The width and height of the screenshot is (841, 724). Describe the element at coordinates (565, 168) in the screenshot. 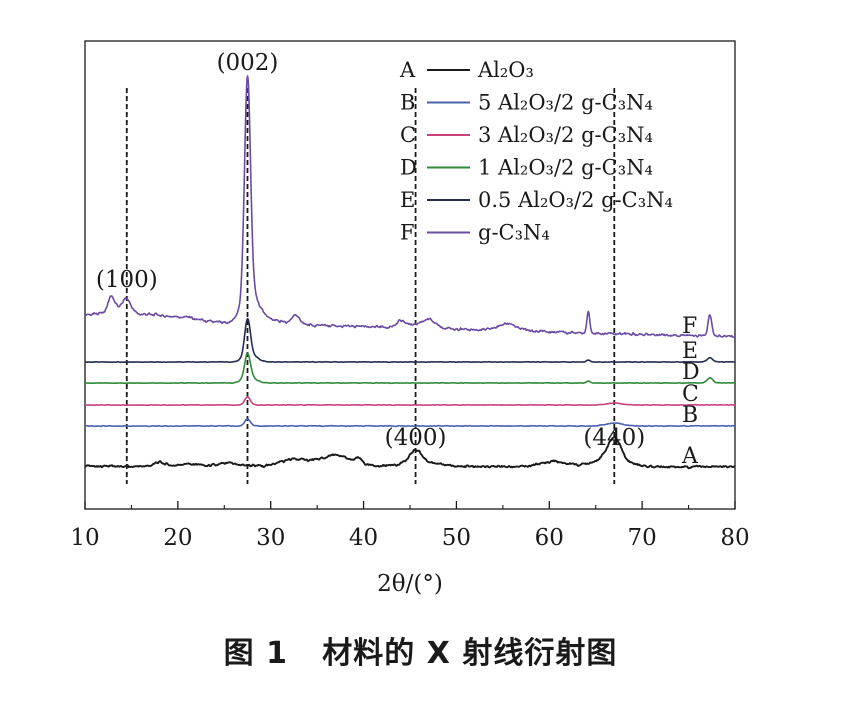

I see `legend-label: 1 Al₂O₃/2 g-C₃N₄` at that location.